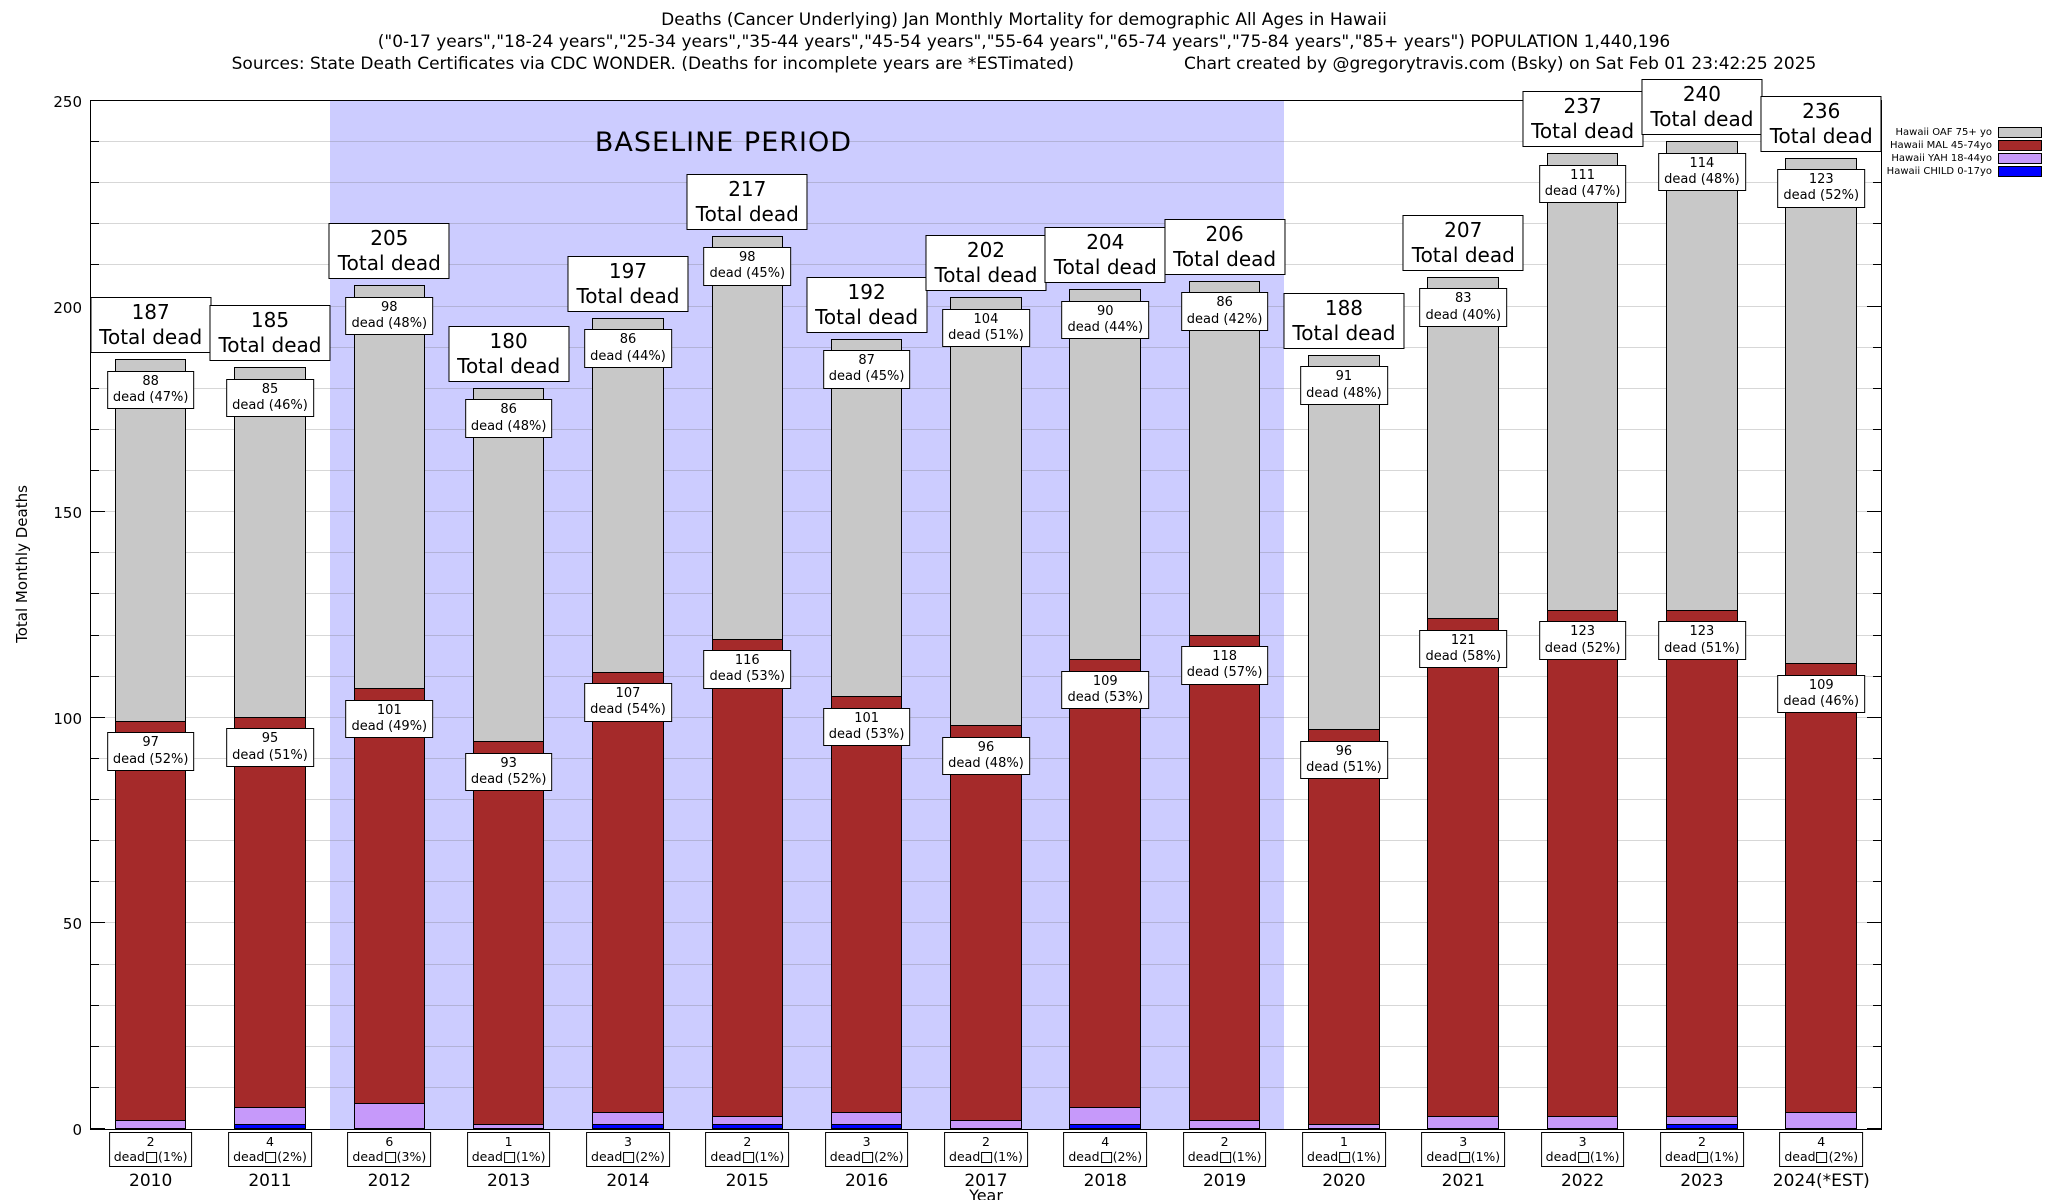 This screenshot has height=1200, width=2048. What do you see at coordinates (628, 348) in the screenshot?
I see `segment-label: 86 dead (44%)` at bounding box center [628, 348].